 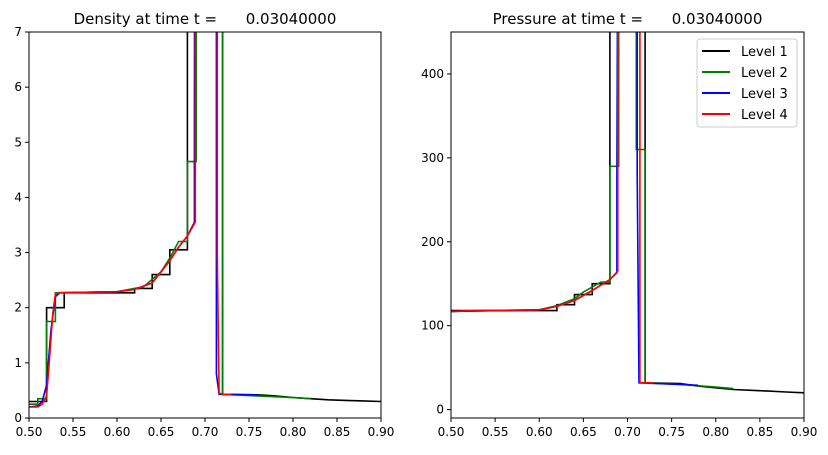 What do you see at coordinates (18, 197) in the screenshot?
I see `y-tick-label: 4` at bounding box center [18, 197].